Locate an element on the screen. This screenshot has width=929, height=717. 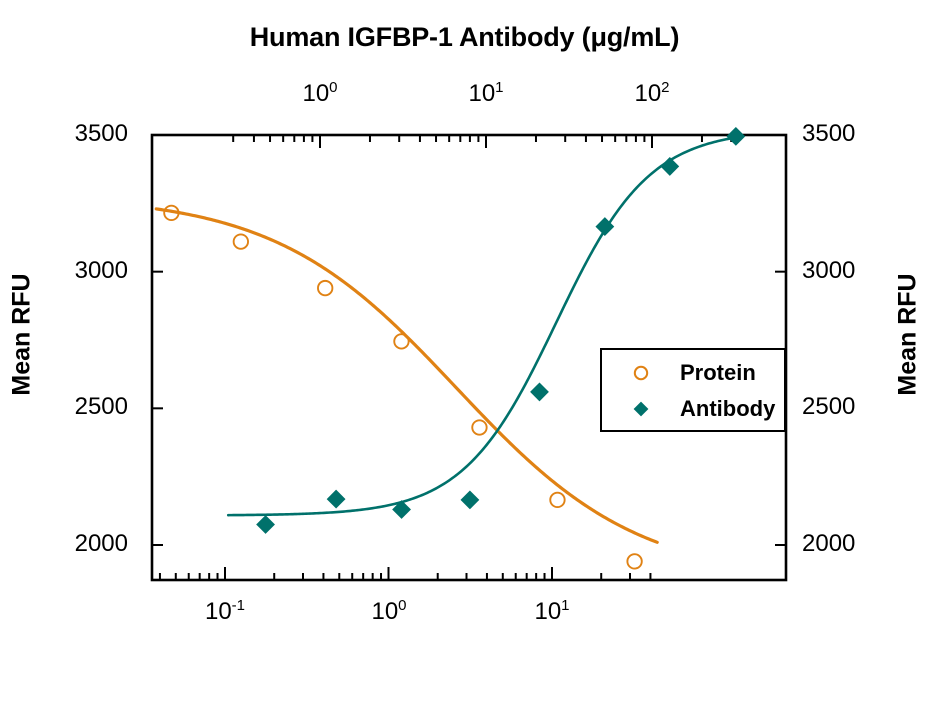
left-ytick-label-0: 3500 is located at coordinates (101, 133).